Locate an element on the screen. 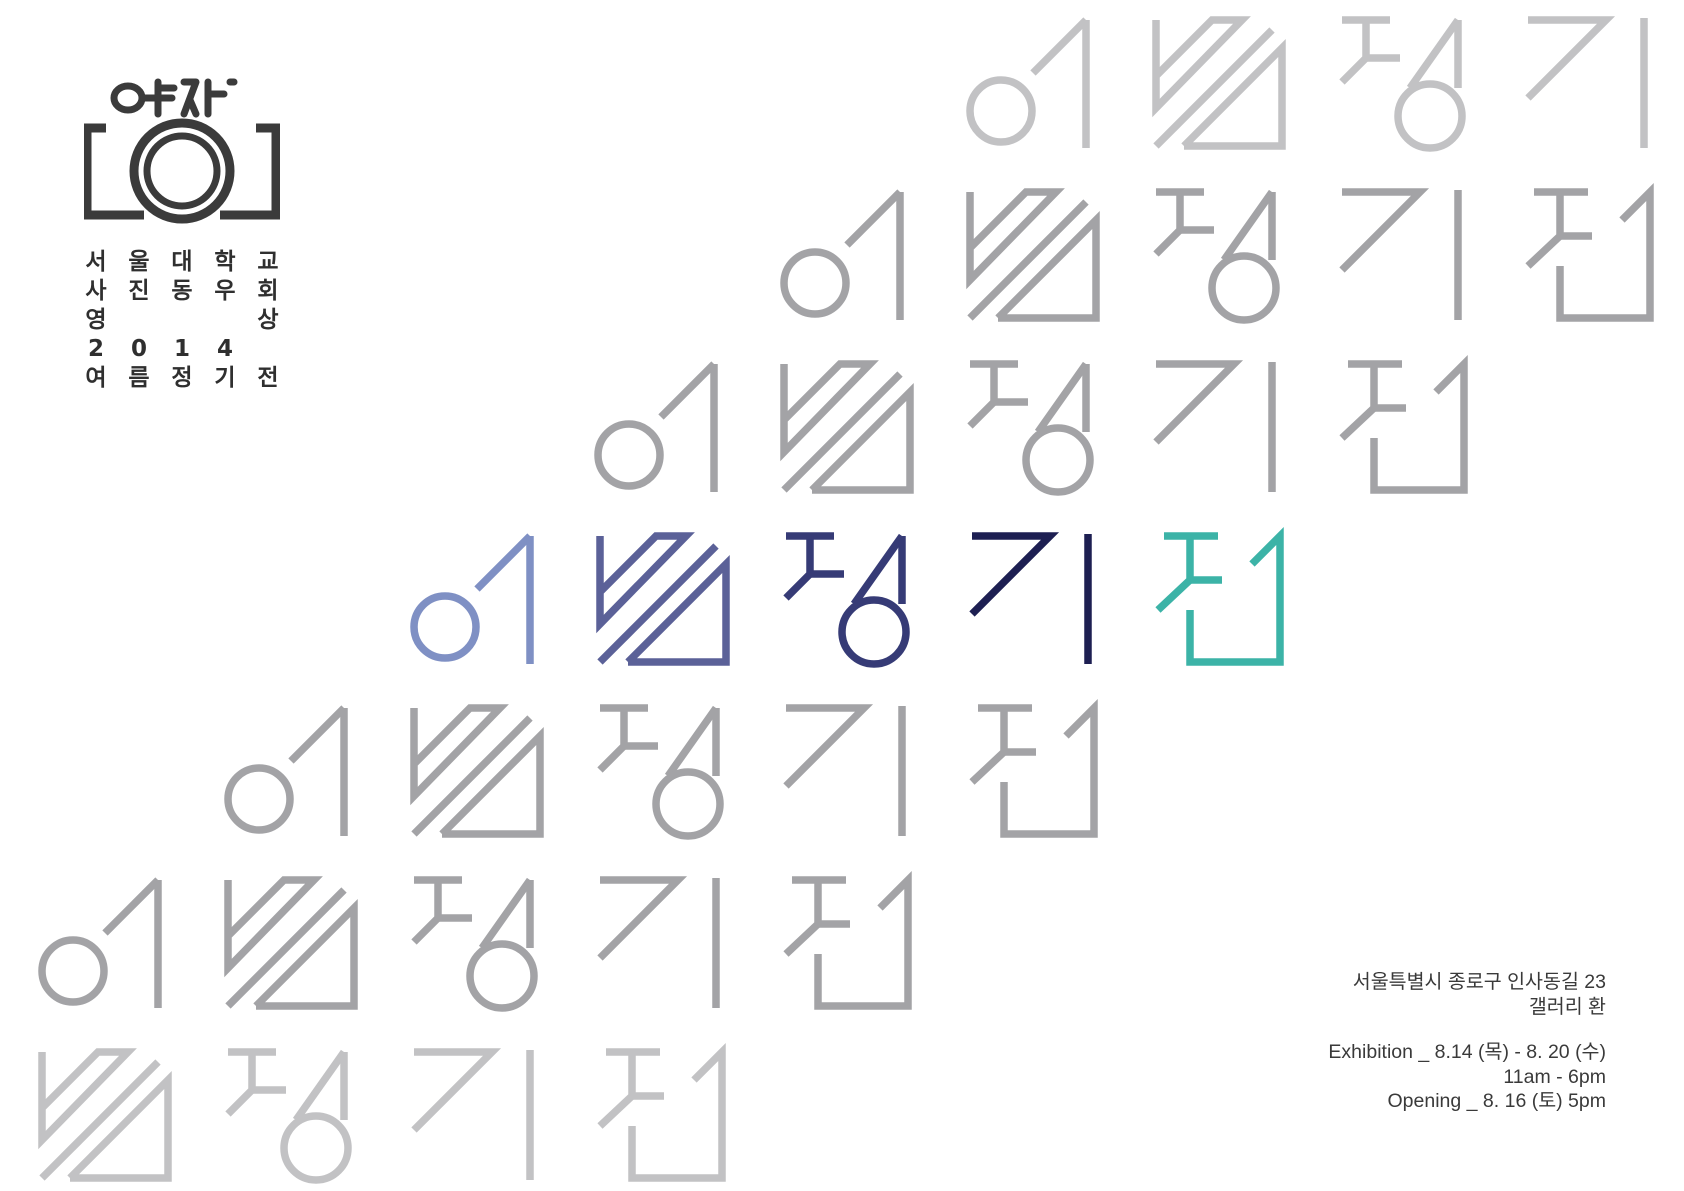  logo-character: 름 is located at coordinates (139, 378).